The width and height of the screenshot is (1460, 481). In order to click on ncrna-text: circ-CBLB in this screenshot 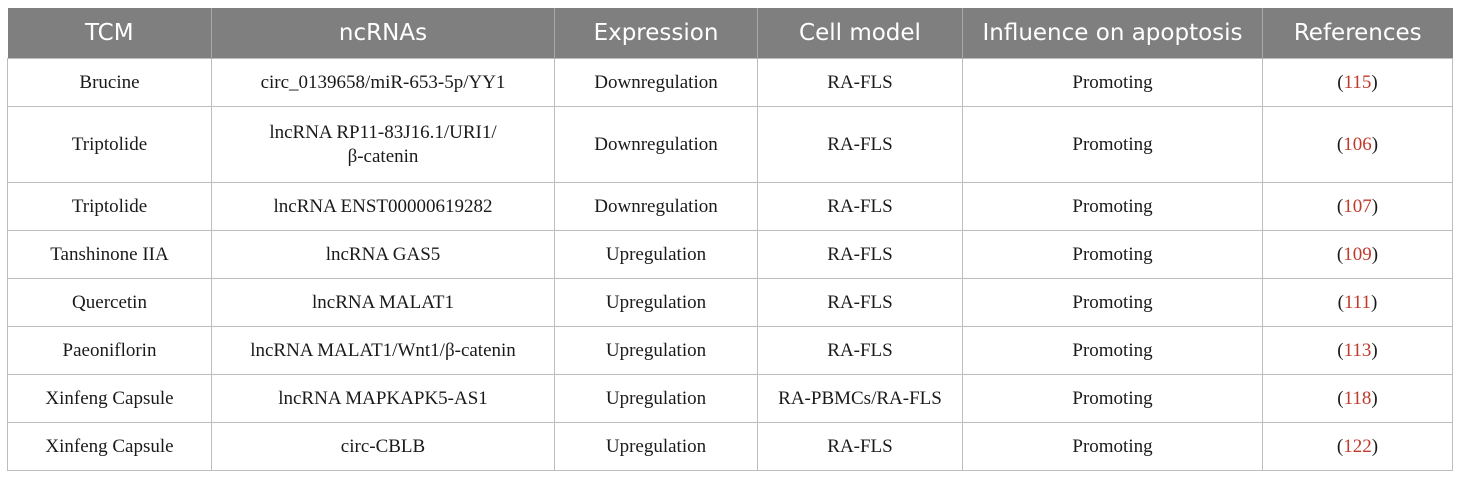, I will do `click(383, 446)`.